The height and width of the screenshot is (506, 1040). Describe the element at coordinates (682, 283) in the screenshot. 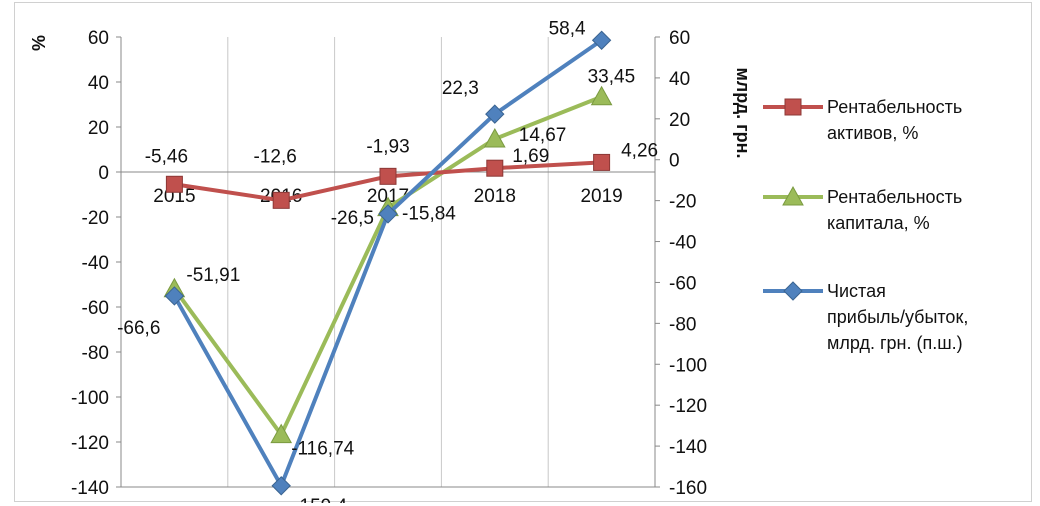

I see `y-right-tick-label: -60` at that location.